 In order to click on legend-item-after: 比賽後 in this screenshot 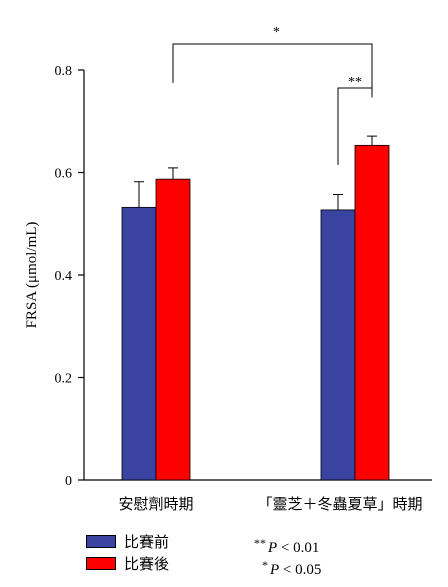, I will do `click(127, 563)`.